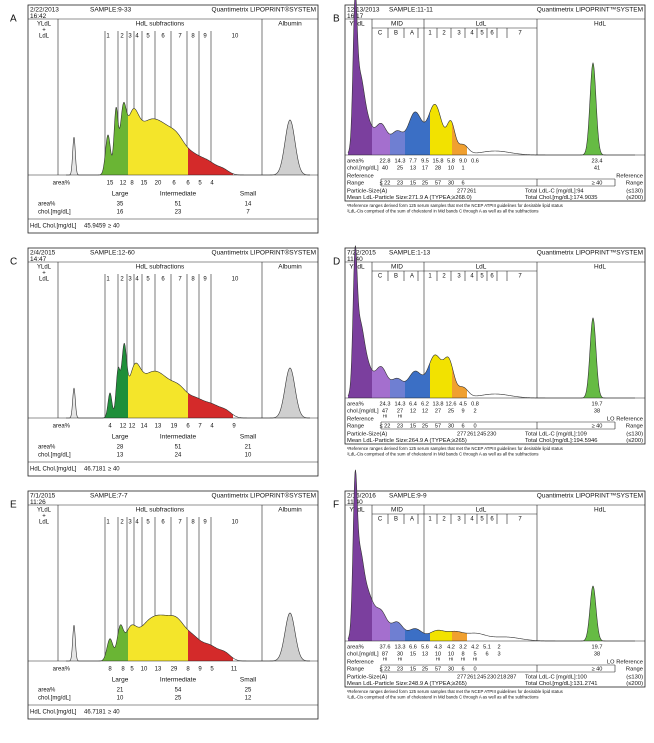  I want to click on range-value: ≥ 40, so click(597, 426).